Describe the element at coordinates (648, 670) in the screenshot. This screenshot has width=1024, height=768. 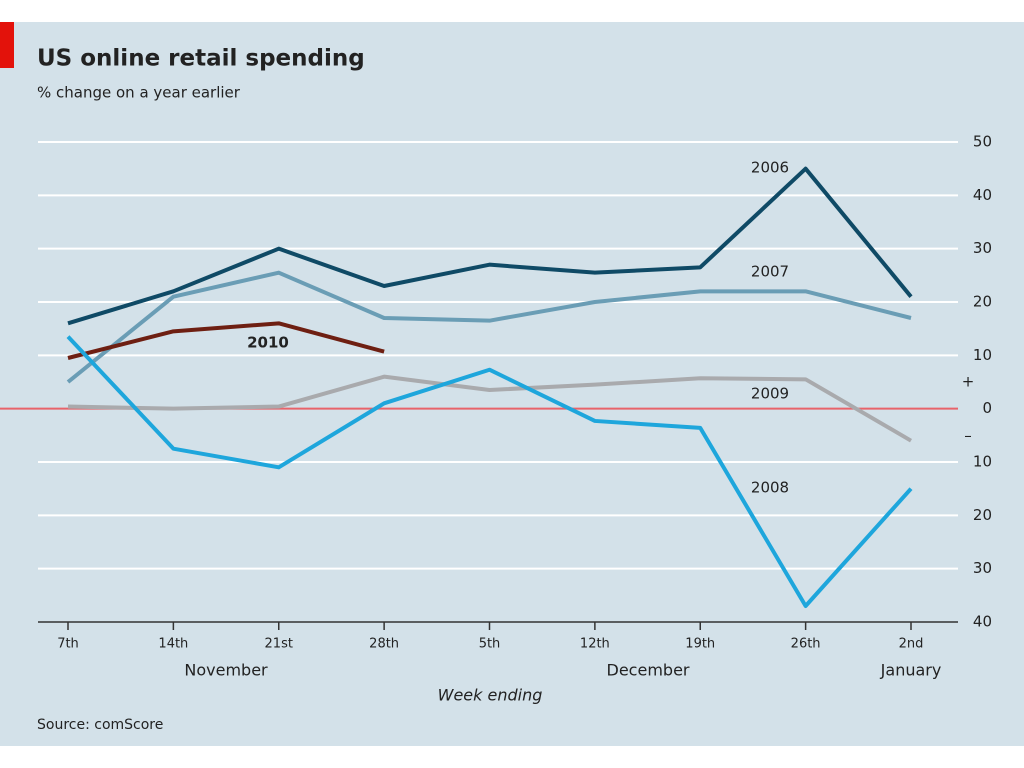
I see `month-label: December` at that location.